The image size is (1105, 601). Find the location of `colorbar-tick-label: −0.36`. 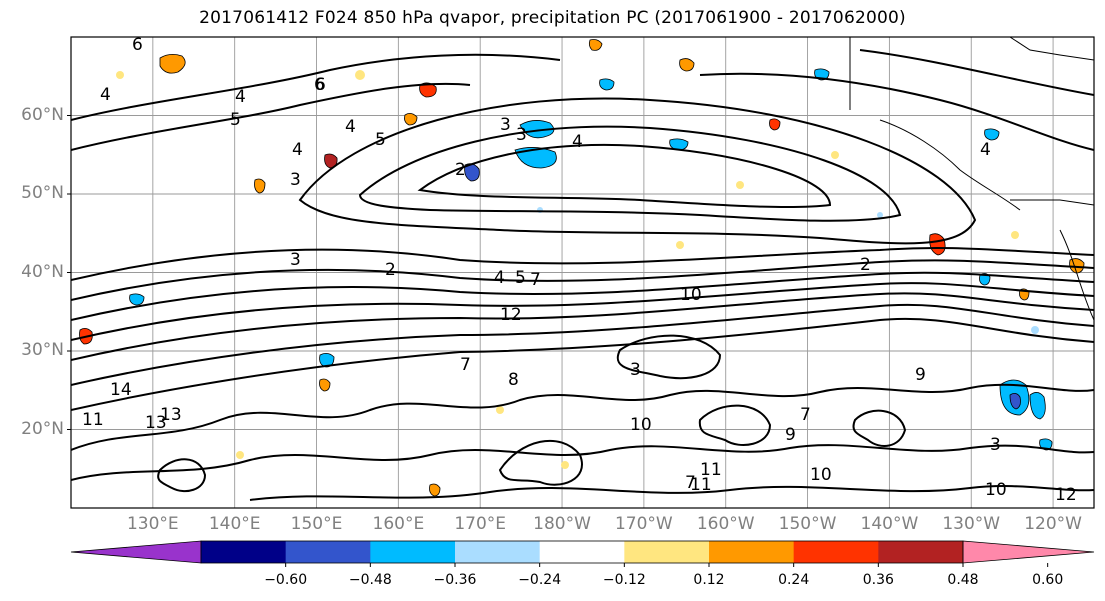

colorbar-tick-label: −0.36 is located at coordinates (455, 580).